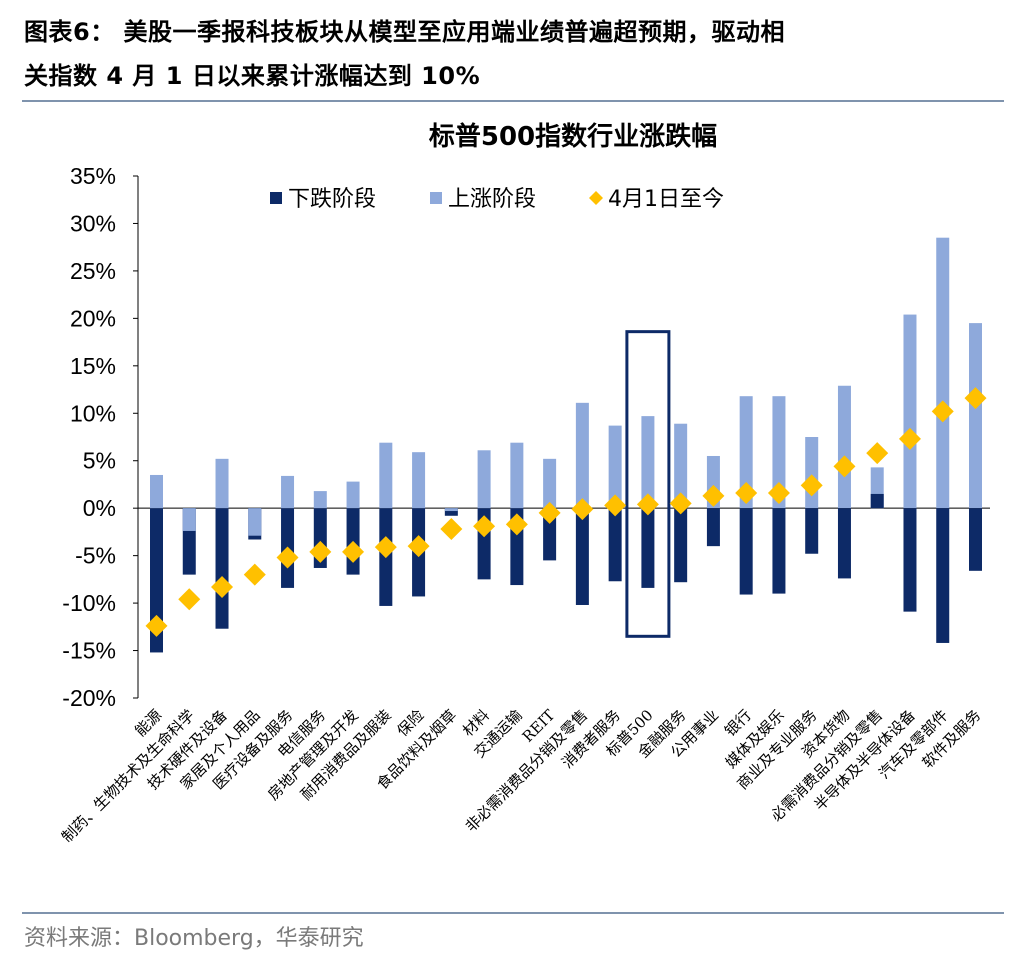 The width and height of the screenshot is (1036, 964). Describe the element at coordinates (89, 698) in the screenshot. I see `y-tick-label: -20%` at that location.